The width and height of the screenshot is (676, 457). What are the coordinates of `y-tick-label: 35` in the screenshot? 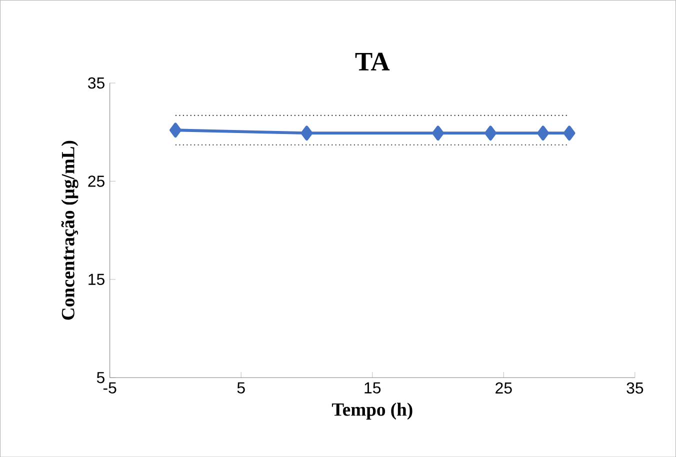 It's located at (96, 83).